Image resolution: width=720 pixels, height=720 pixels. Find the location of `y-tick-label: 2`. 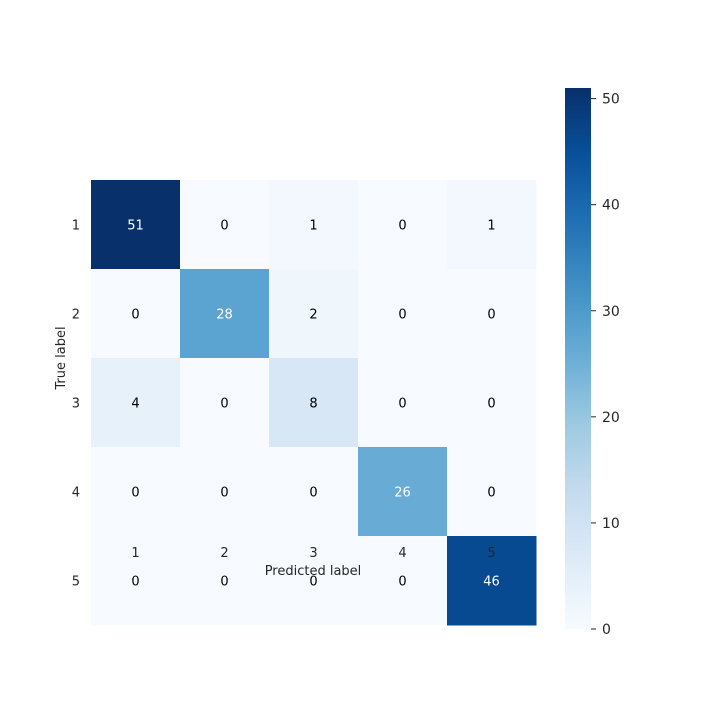

y-tick-label: 2 is located at coordinates (76, 315).